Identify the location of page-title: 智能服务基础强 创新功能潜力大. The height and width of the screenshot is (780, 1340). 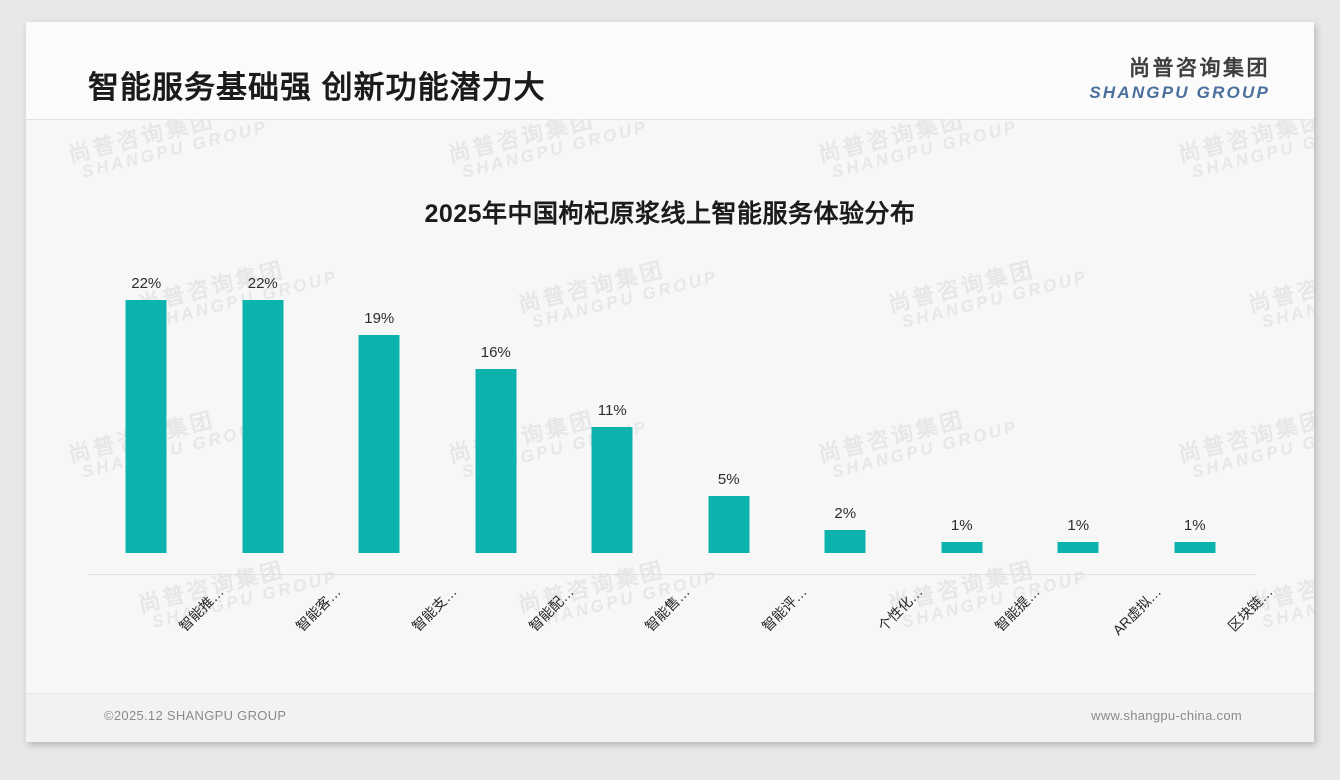
(317, 87).